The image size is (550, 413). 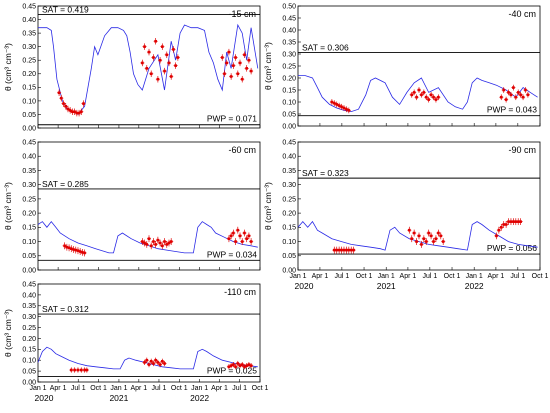 I want to click on y-tick-label: 0.30, so click(x=289, y=54).